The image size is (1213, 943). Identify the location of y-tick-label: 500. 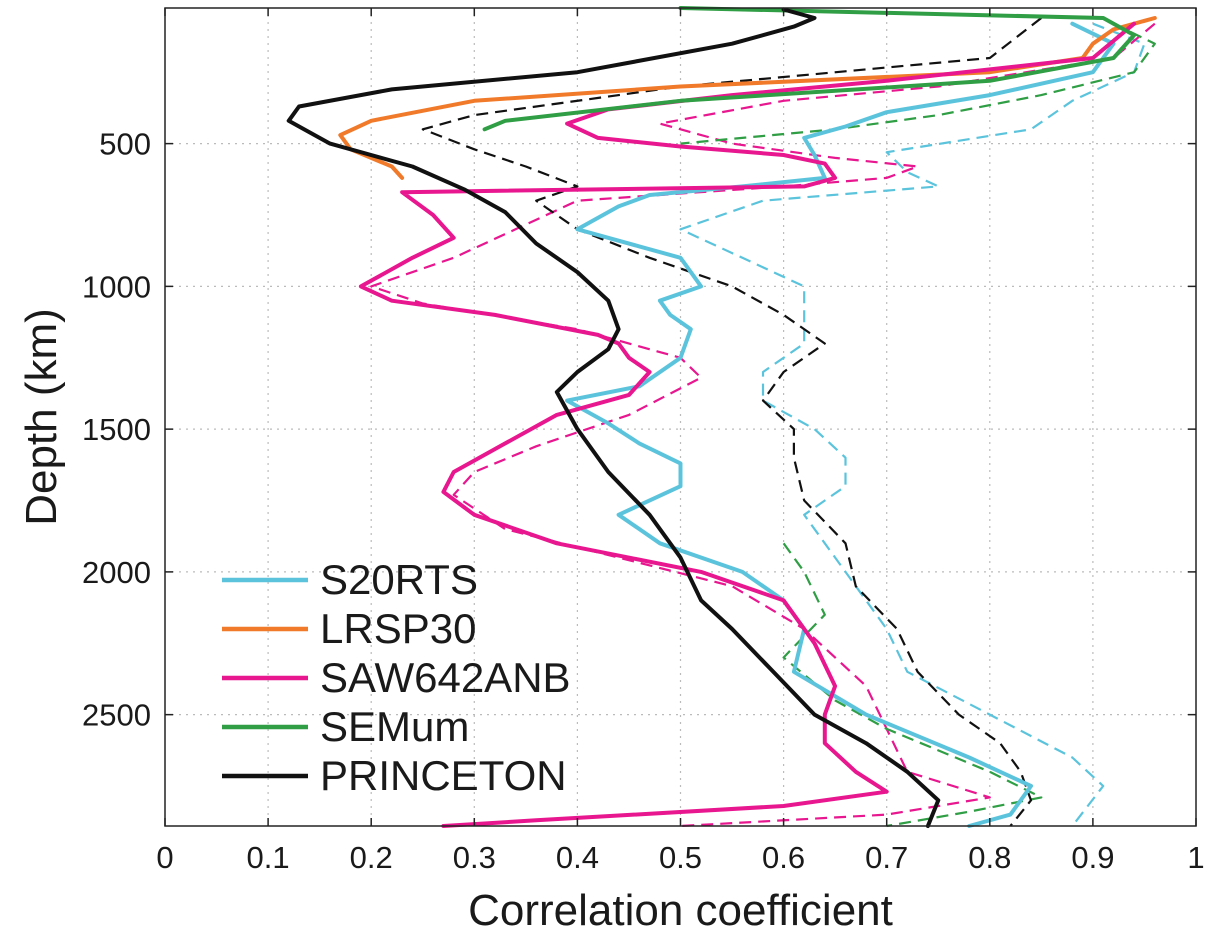
(125, 144).